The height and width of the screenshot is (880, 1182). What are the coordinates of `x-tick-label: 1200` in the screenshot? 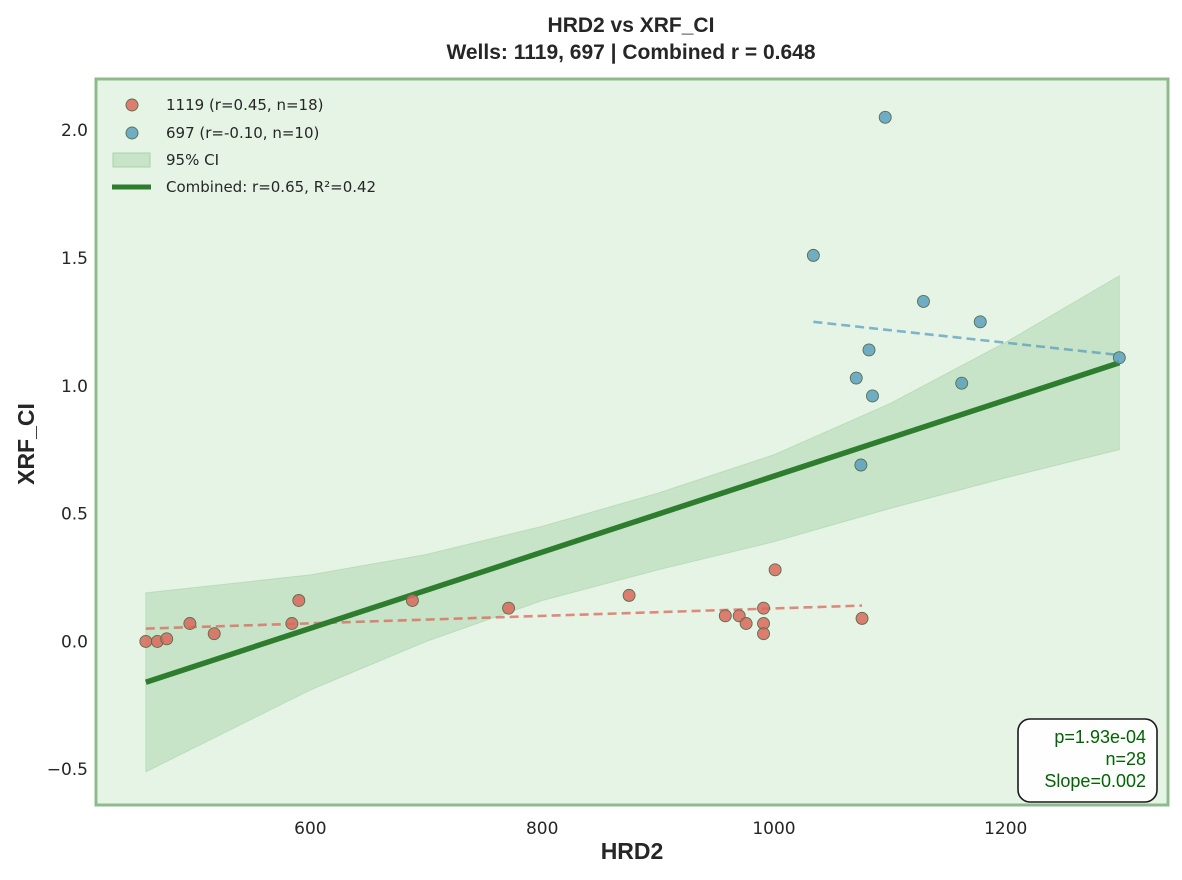 It's located at (1005, 829).